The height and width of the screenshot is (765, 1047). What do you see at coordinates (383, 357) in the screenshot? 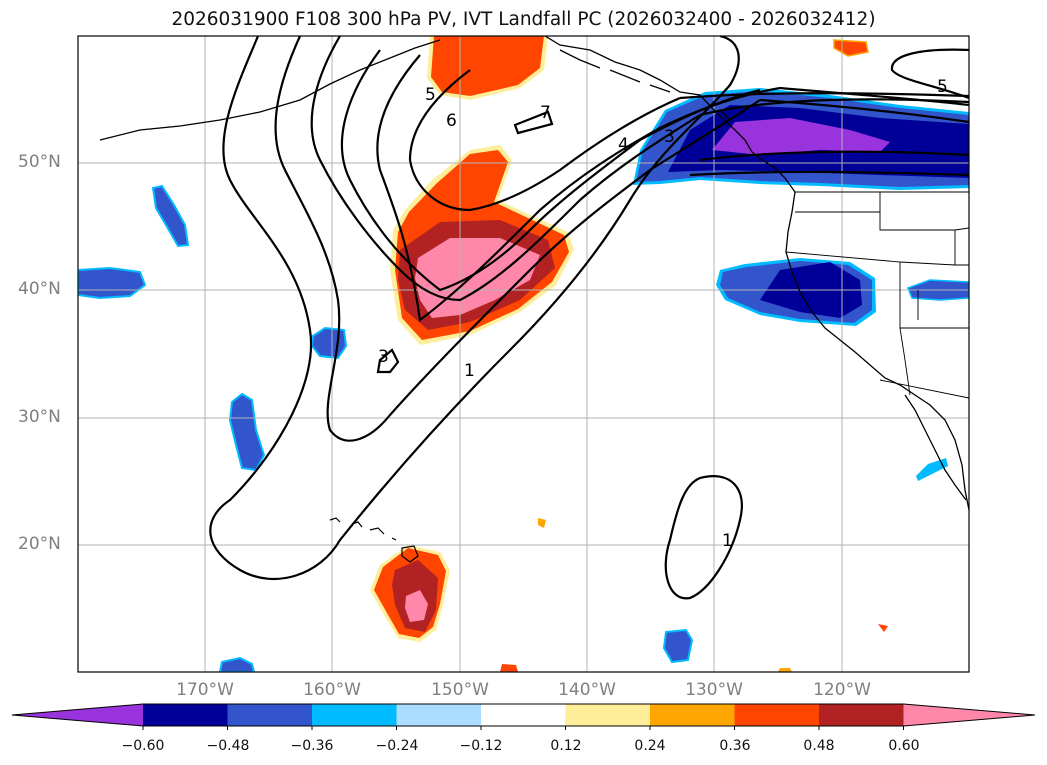
I see `contour-label-3-south: 3` at bounding box center [383, 357].